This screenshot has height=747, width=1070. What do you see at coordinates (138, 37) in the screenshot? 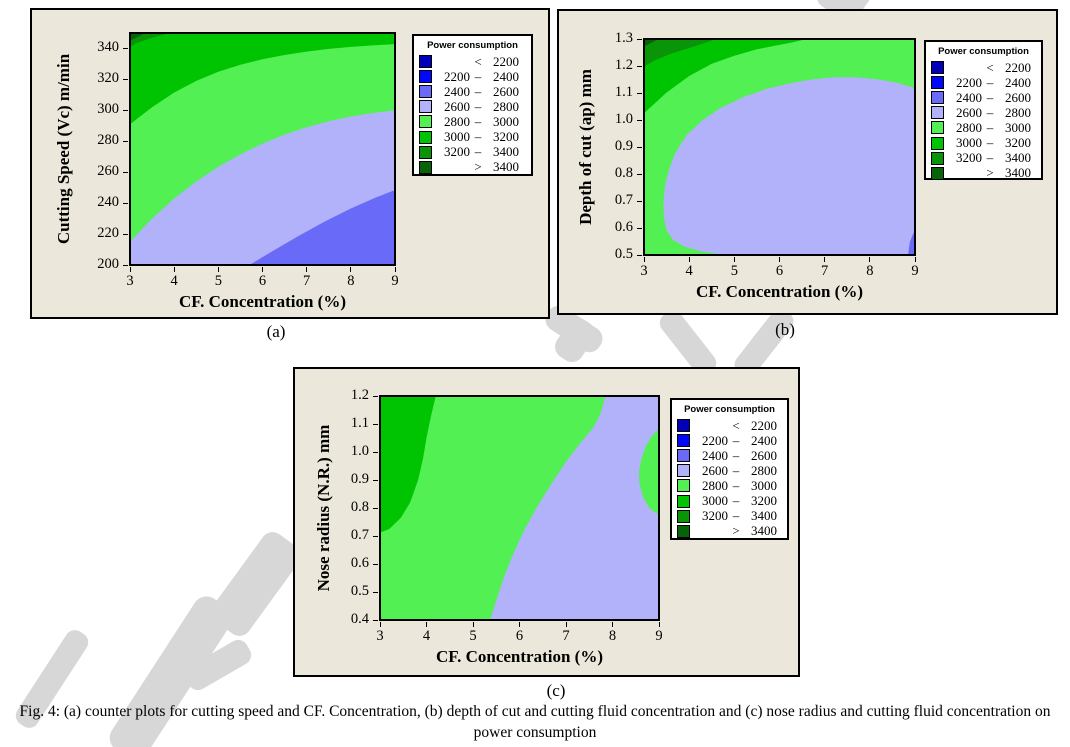
I see `band-a->3400` at bounding box center [138, 37].